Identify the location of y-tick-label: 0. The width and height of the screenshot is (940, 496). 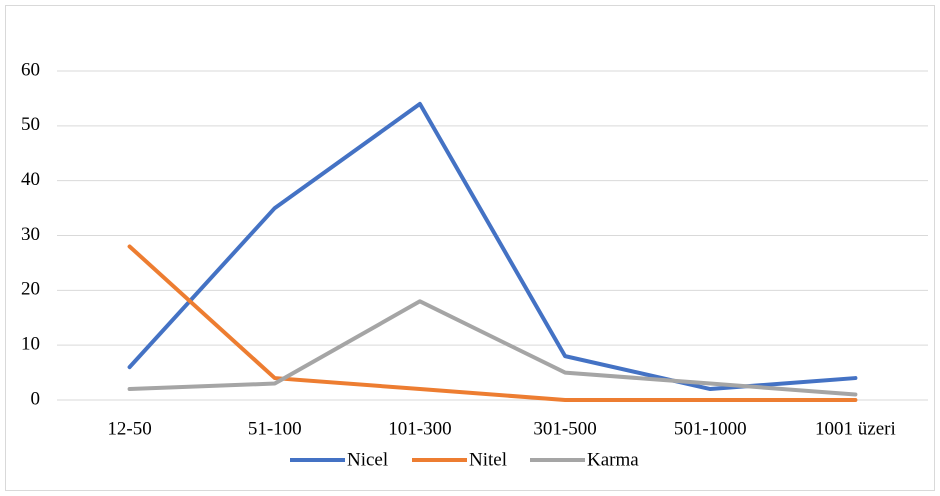
(36, 398).